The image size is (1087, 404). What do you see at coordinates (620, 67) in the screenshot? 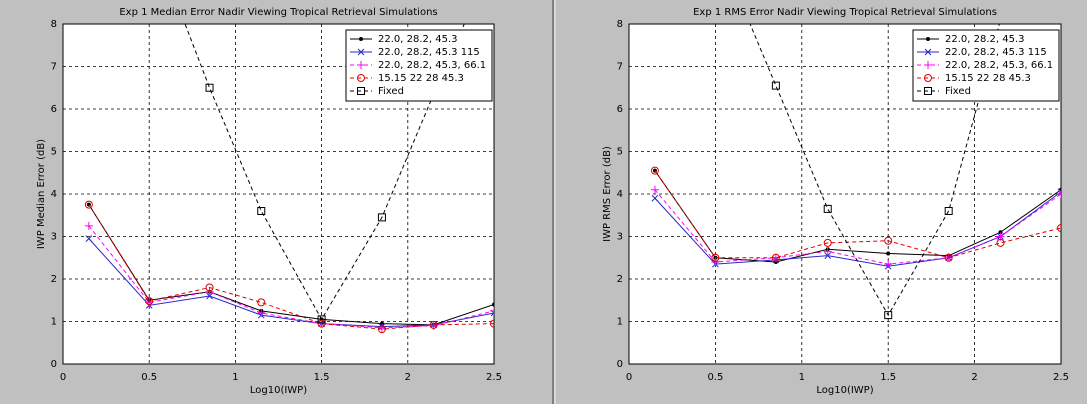
I see `y-tick-label: 7` at bounding box center [620, 67].